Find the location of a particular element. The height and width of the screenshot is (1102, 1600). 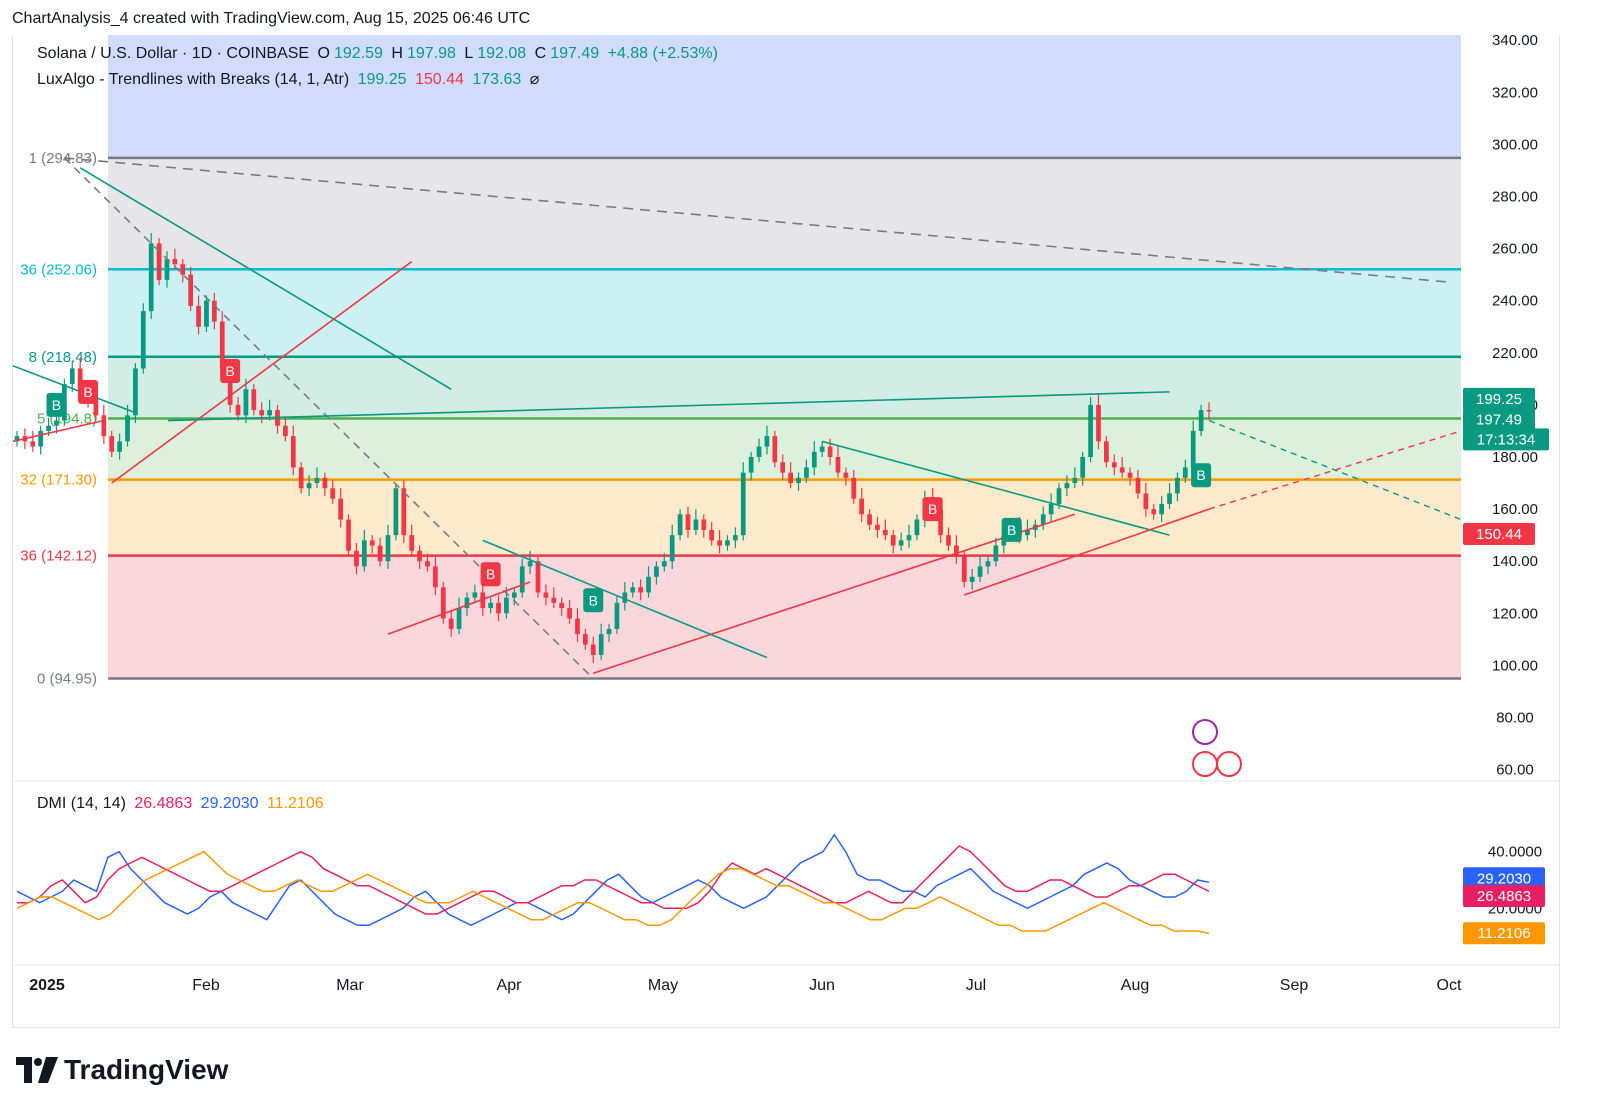

fib-label-0: 1 (294.83) is located at coordinates (63, 158).